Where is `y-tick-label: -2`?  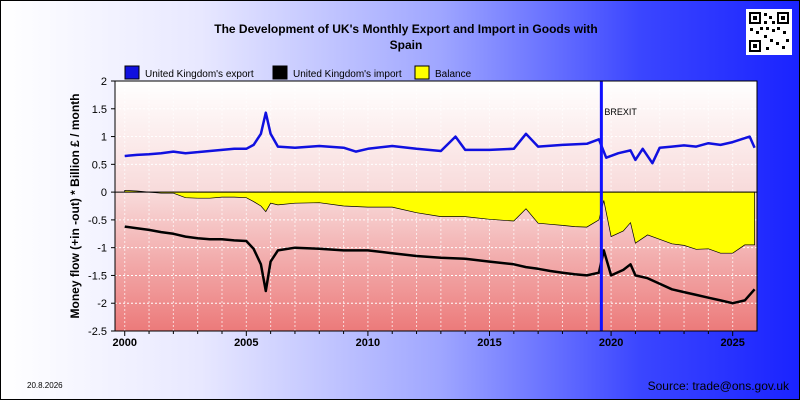 y-tick-label: -2 is located at coordinates (102, 304).